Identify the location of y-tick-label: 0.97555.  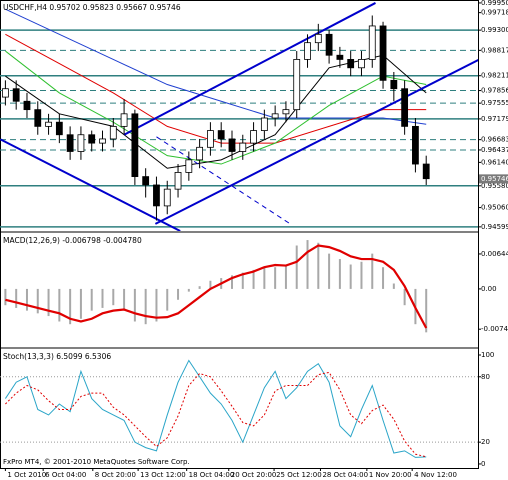
(494, 103).